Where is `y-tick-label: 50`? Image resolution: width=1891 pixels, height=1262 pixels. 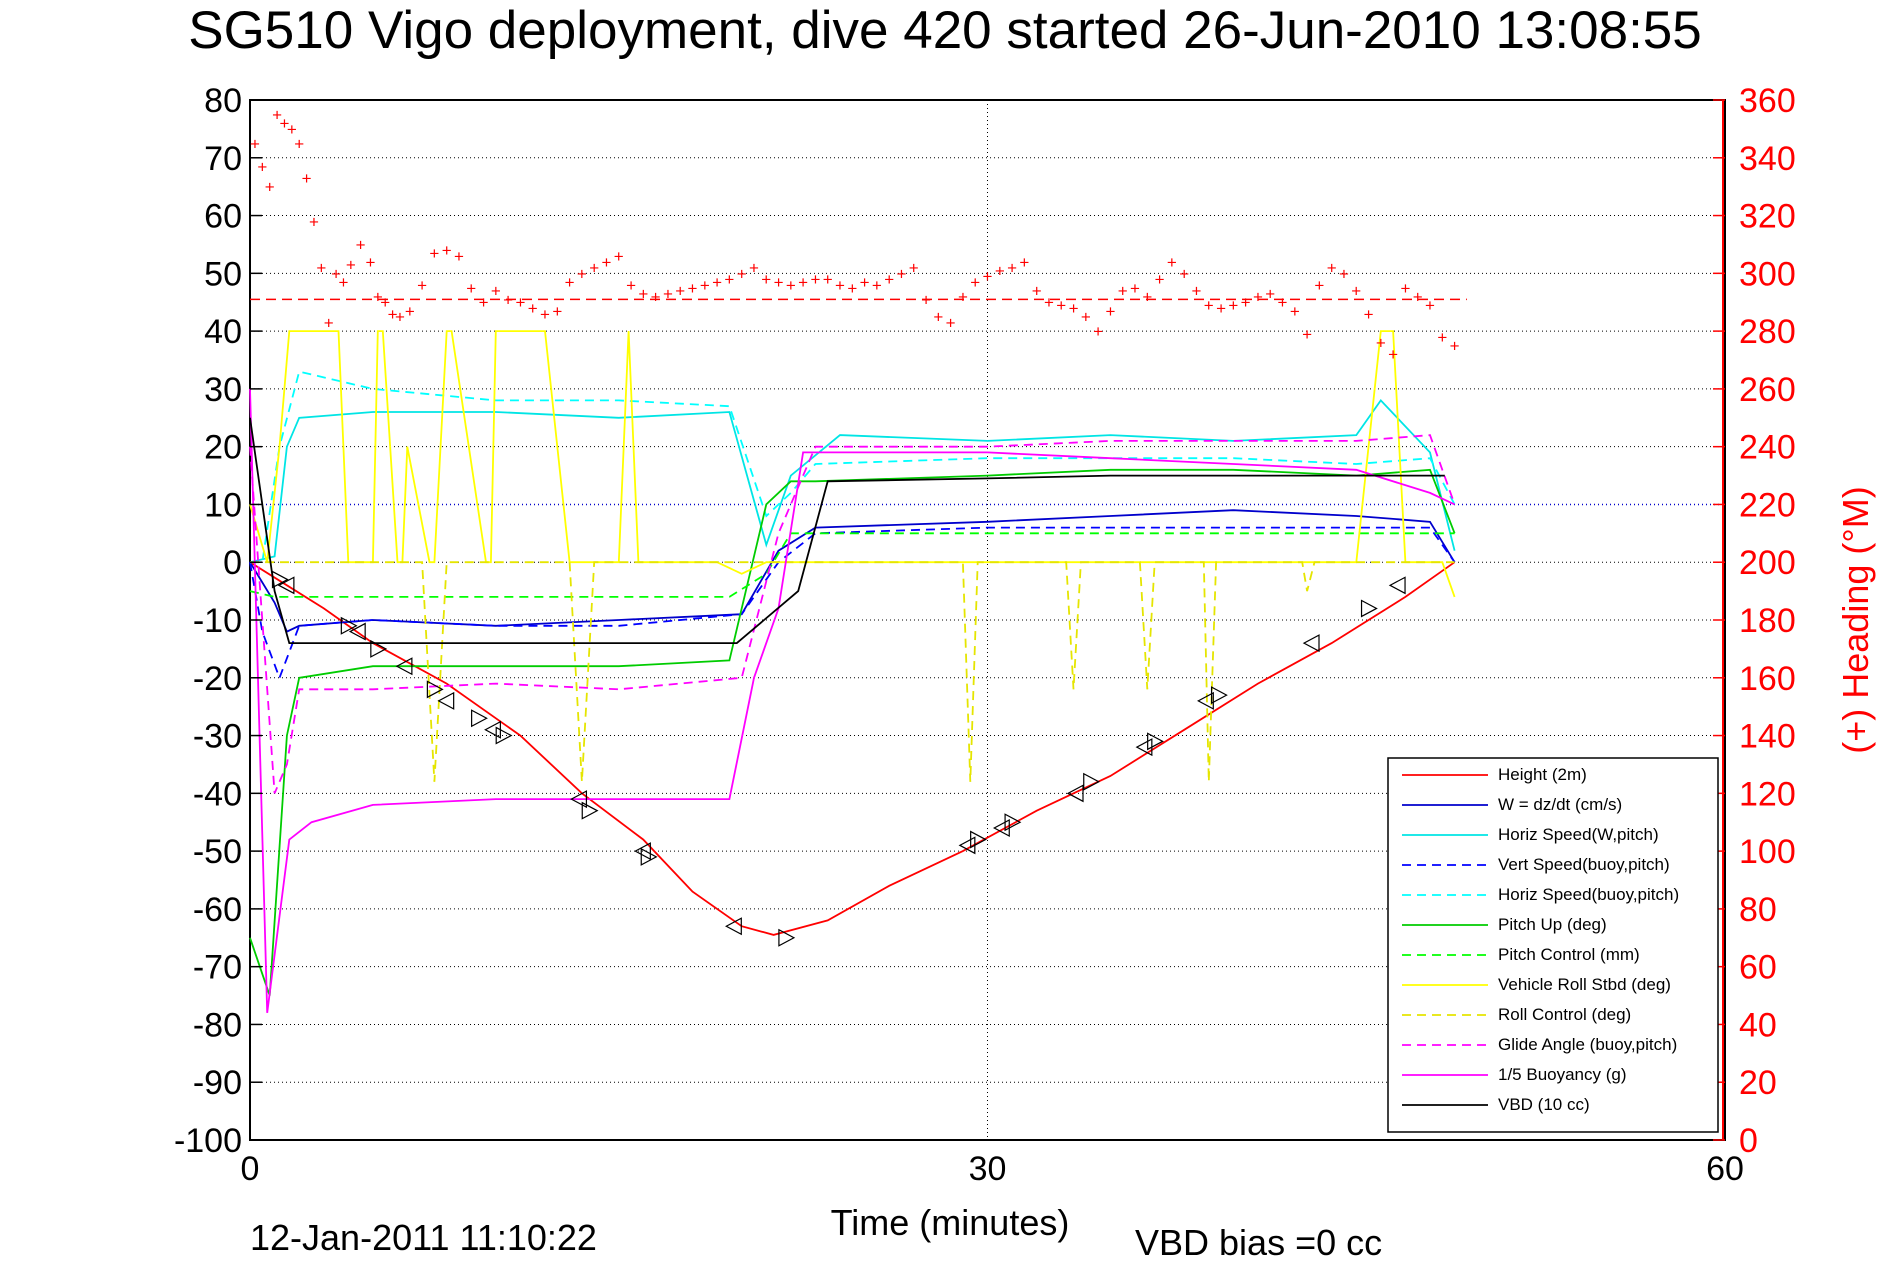
y-tick-label: 50 is located at coordinates (223, 274).